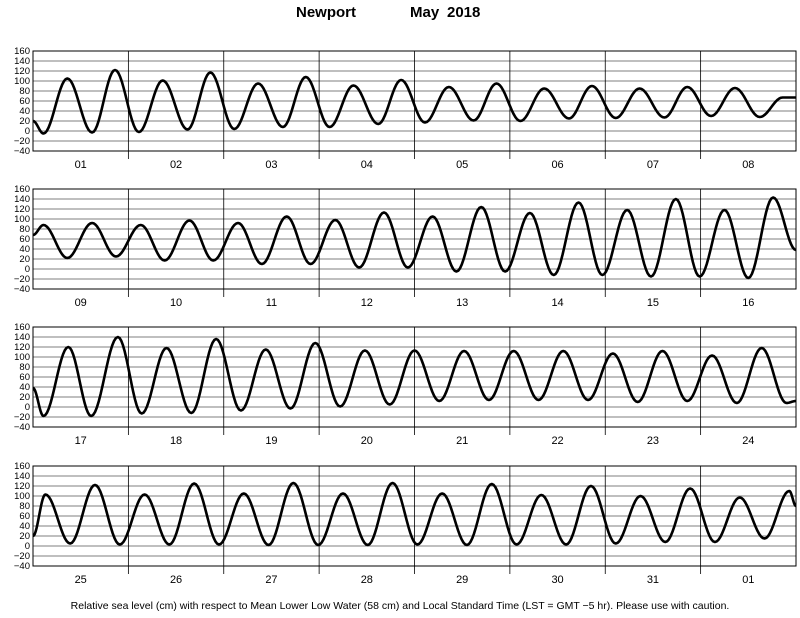 The image size is (800, 618). What do you see at coordinates (271, 580) in the screenshot?
I see `day-label: 27` at bounding box center [271, 580].